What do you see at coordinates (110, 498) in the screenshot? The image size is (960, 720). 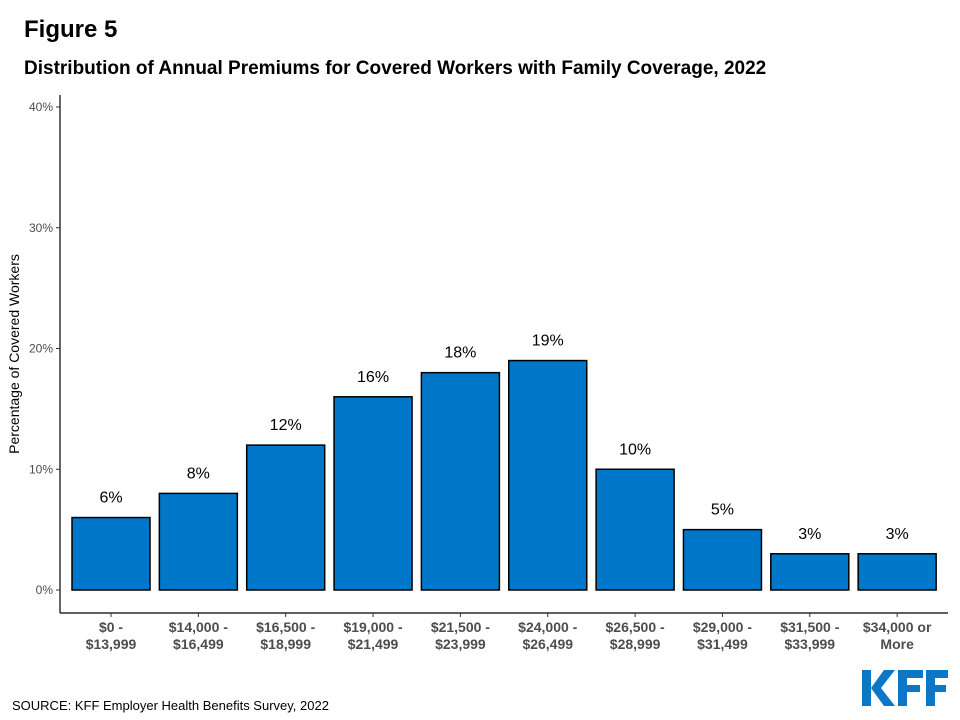 I see `data-label: 6%` at bounding box center [110, 498].